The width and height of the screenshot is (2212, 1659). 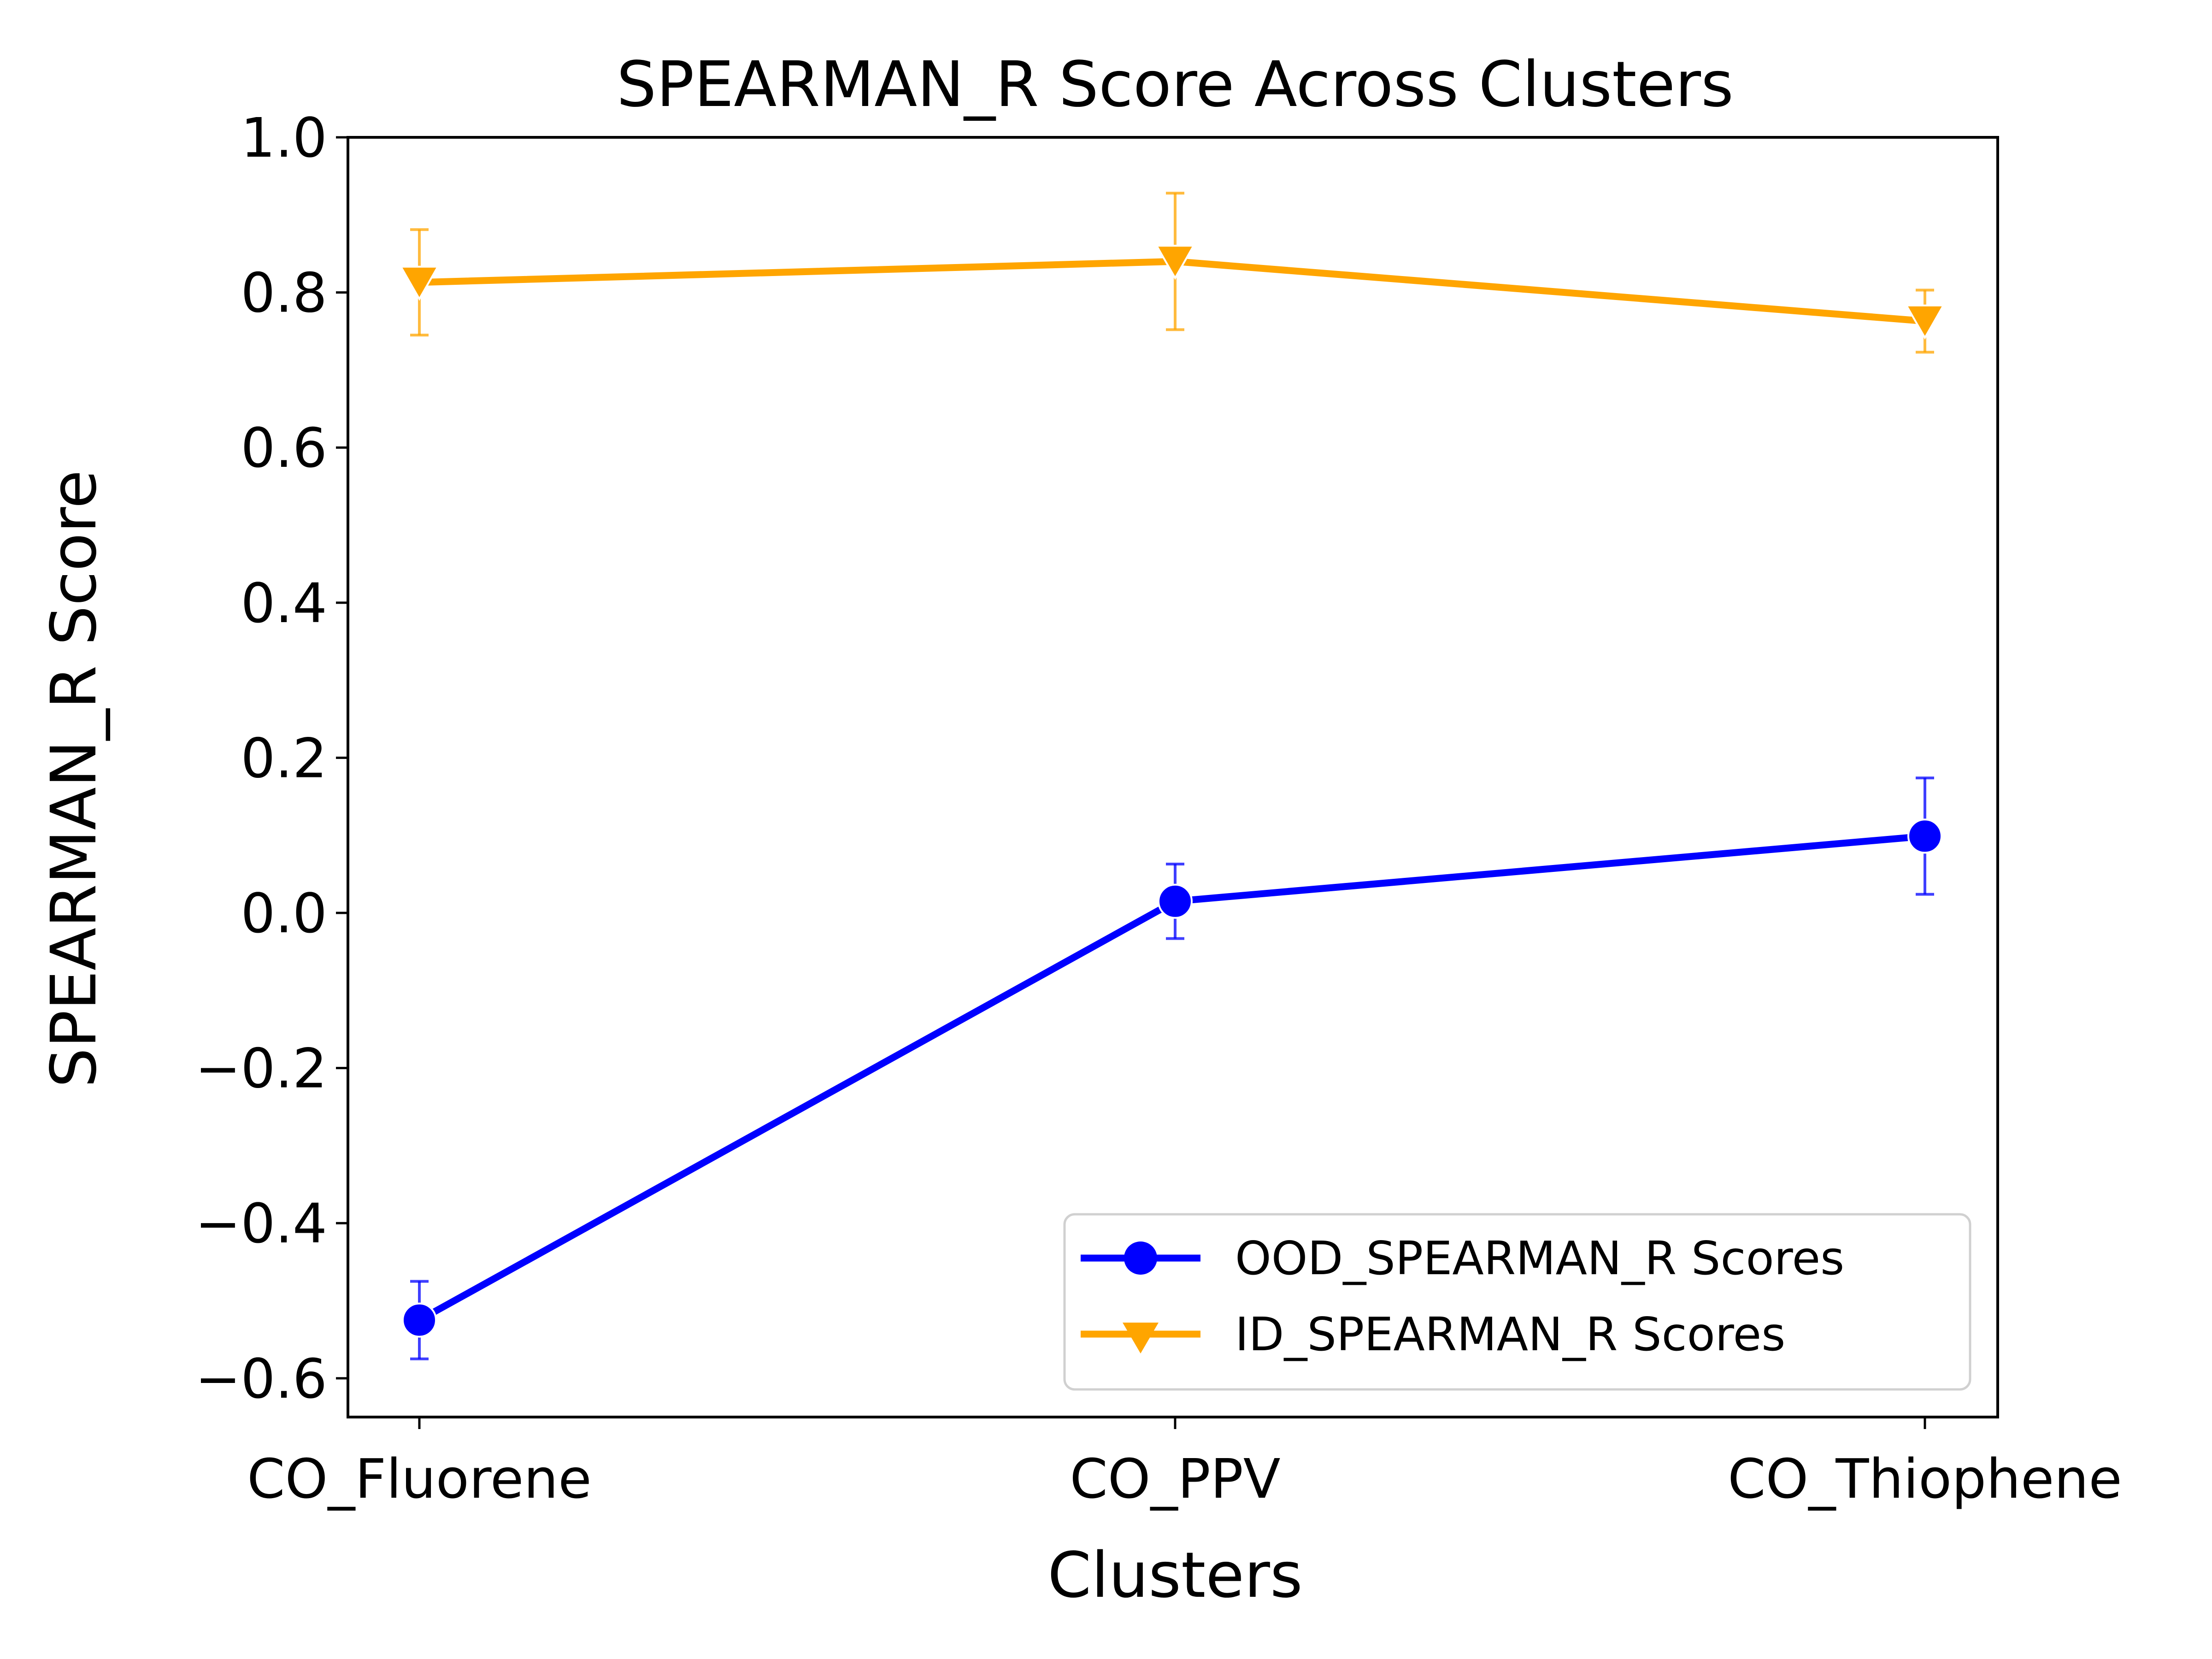 I want to click on x-axis-label: Clusters, so click(x=1175, y=1575).